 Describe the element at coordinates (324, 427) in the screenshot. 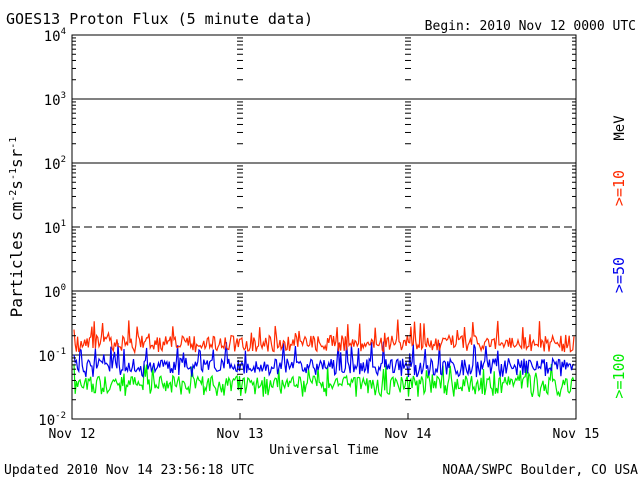

I see `x-tick-labels: Nov 12 Nov 13 Nov 14 Nov 15` at that location.